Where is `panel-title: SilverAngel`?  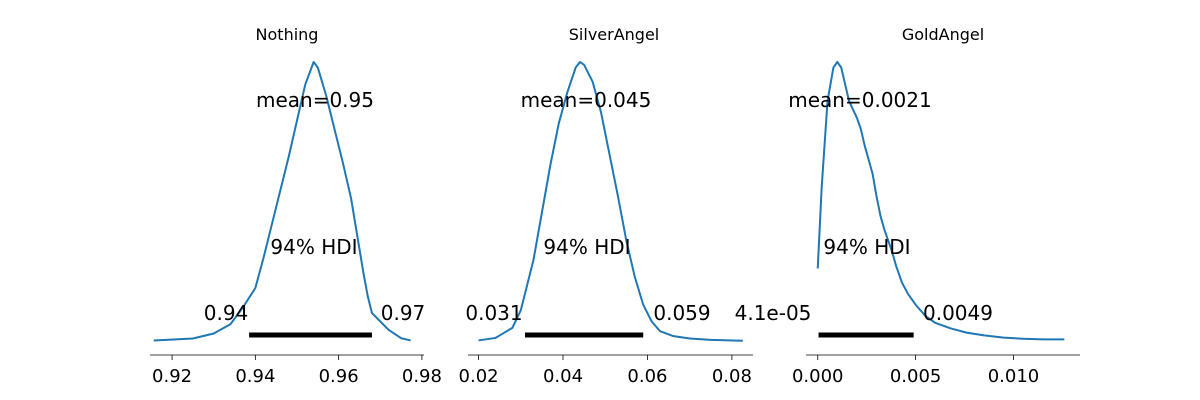
panel-title: SilverAngel is located at coordinates (614, 34).